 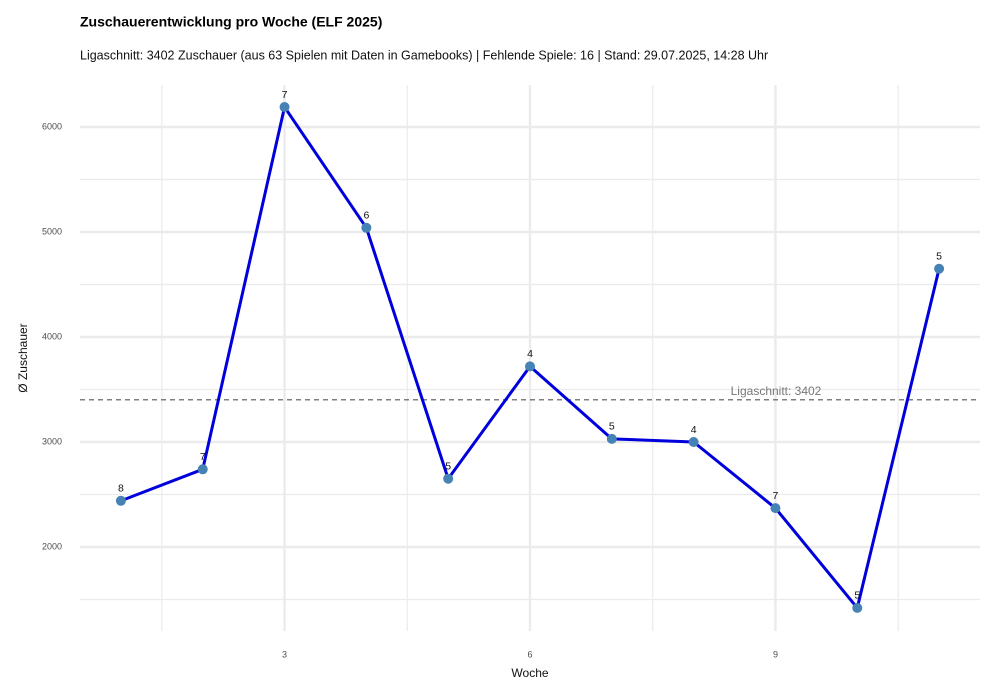 What do you see at coordinates (529, 673) in the screenshot?
I see `x-axis-label: Woche` at bounding box center [529, 673].